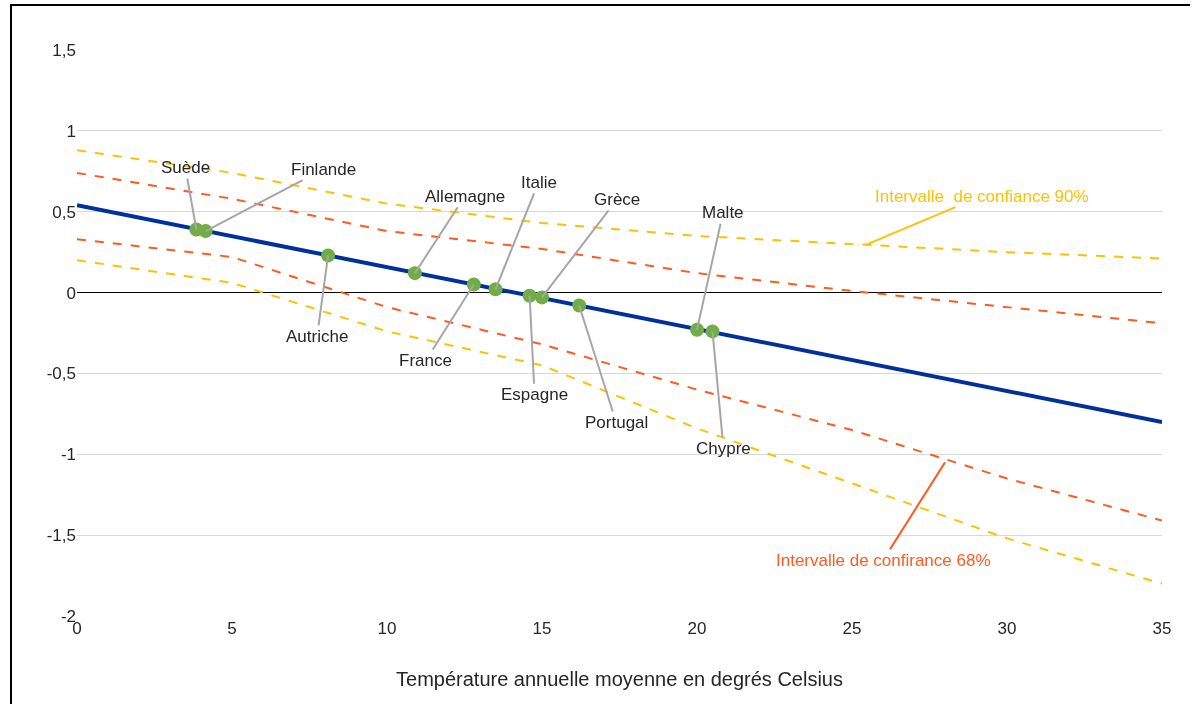 The width and height of the screenshot is (1192, 710). Describe the element at coordinates (619, 679) in the screenshot. I see `x-axis-title: Température annuelle moyenne en degrés Celsius` at that location.